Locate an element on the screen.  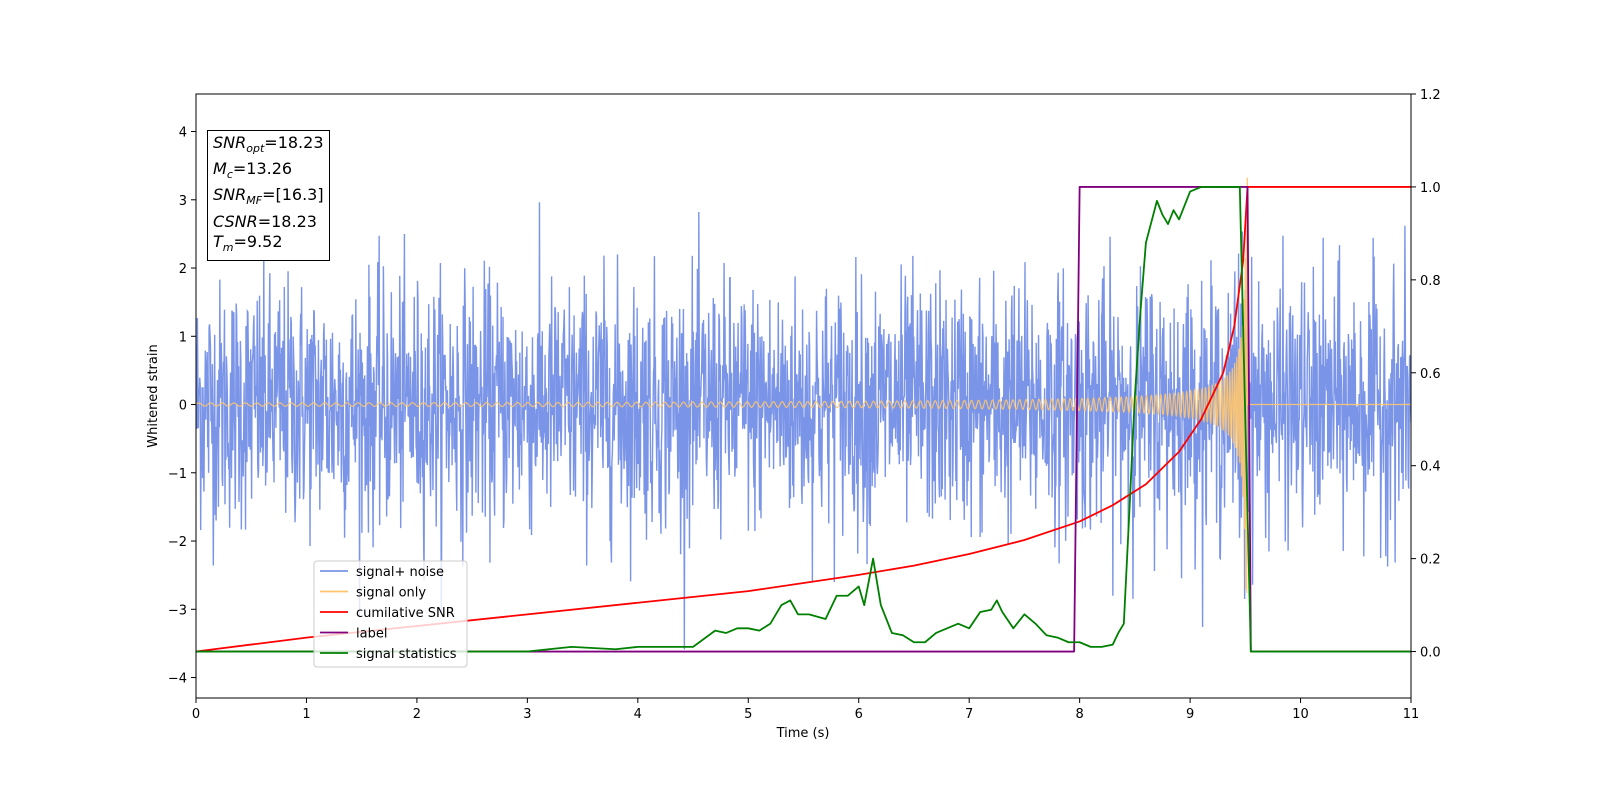
x-tick-label: 3 is located at coordinates (527, 714).